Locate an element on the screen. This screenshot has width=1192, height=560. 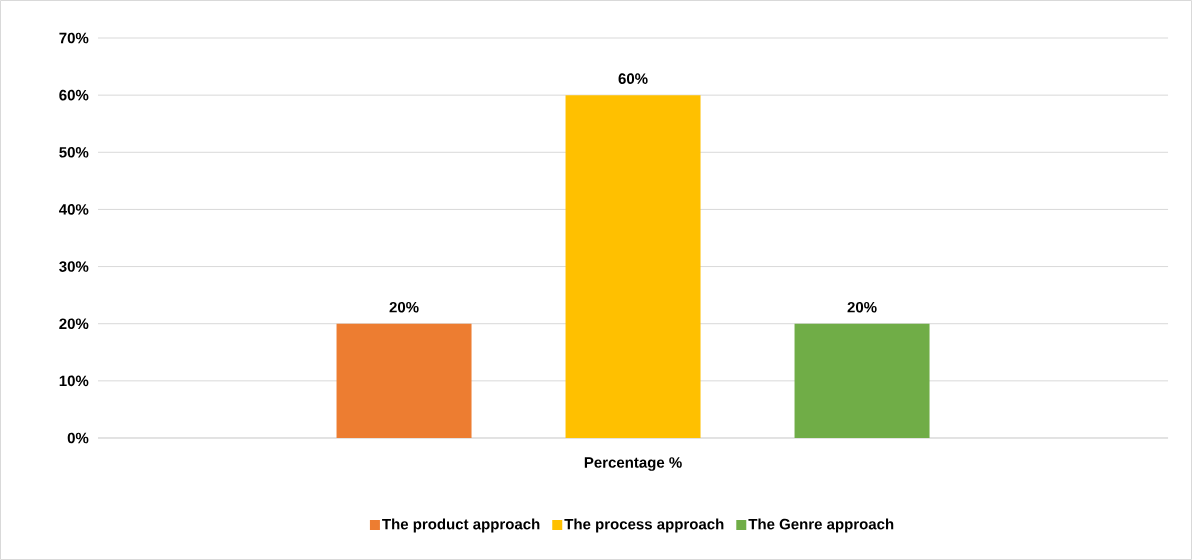
y-tick-label: 50% is located at coordinates (74, 152).